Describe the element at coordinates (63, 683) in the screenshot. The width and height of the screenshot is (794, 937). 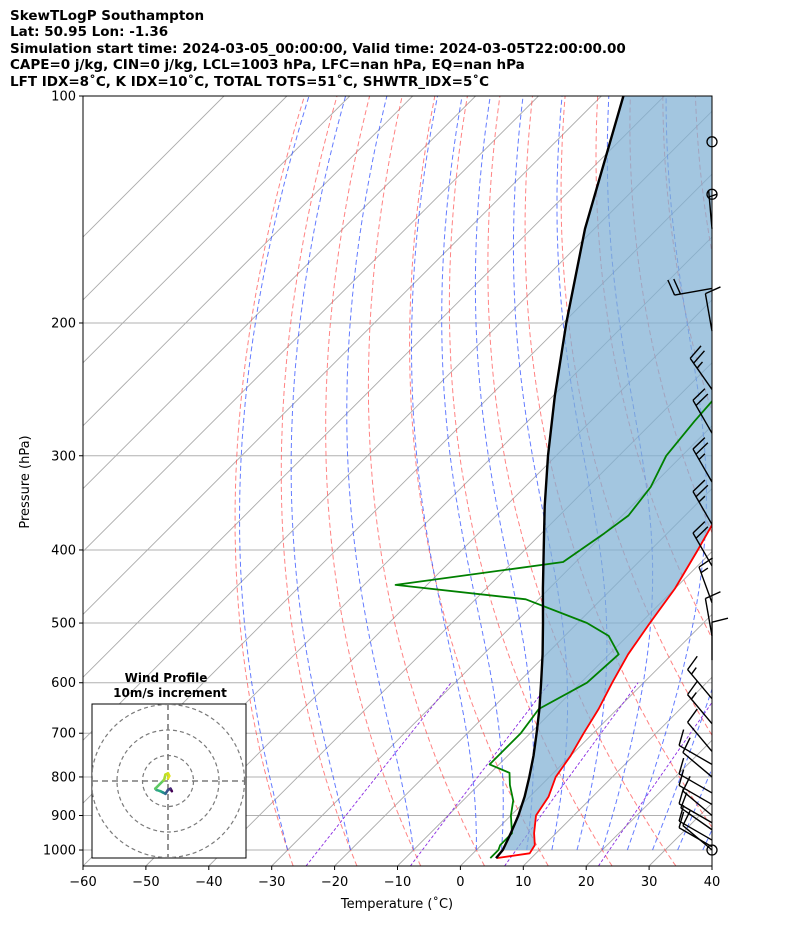
I see `y-tick-label: 600` at that location.